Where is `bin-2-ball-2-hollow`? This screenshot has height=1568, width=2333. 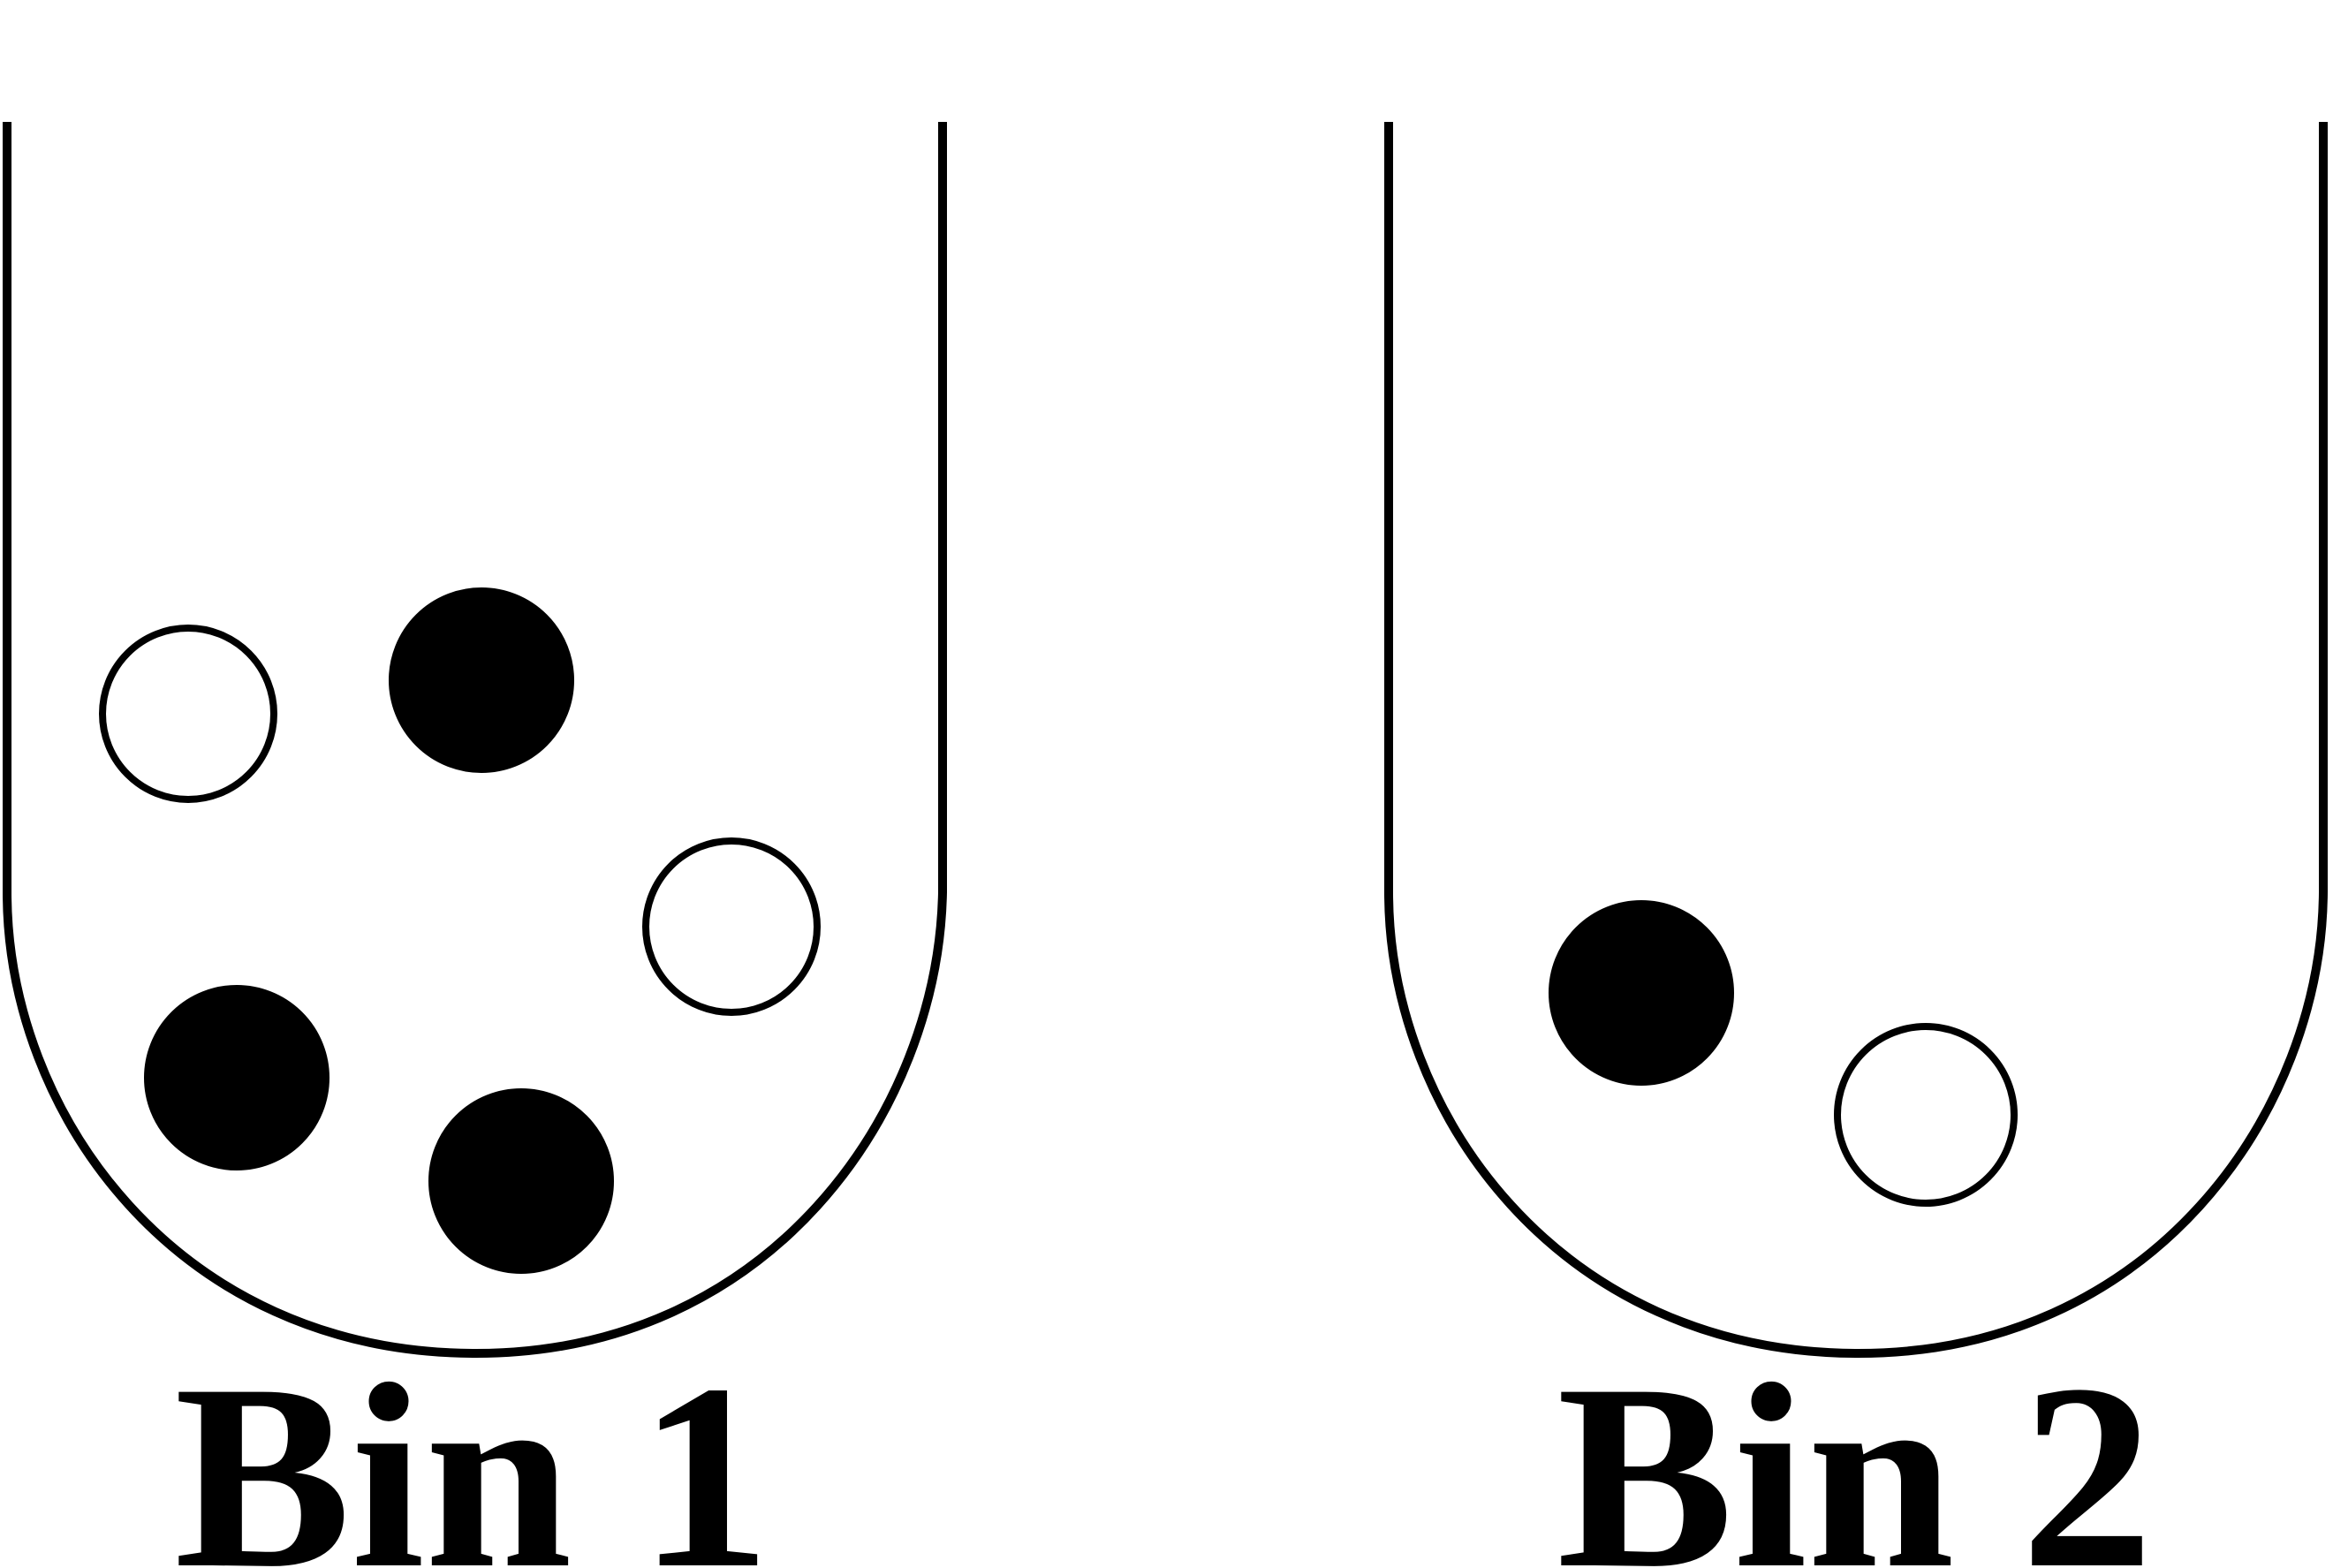 bin-2-ball-2-hollow is located at coordinates (1926, 1115).